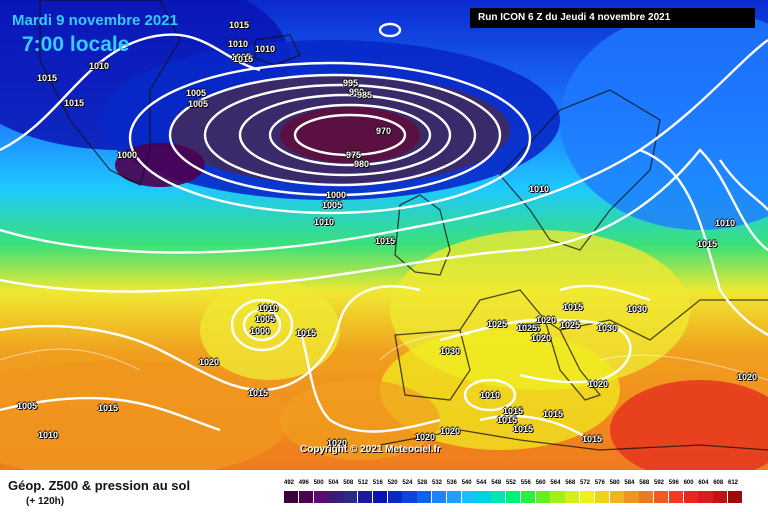 This screenshot has height=512, width=768. What do you see at coordinates (496, 483) in the screenshot?
I see `scale-tick-label: 548` at bounding box center [496, 483].